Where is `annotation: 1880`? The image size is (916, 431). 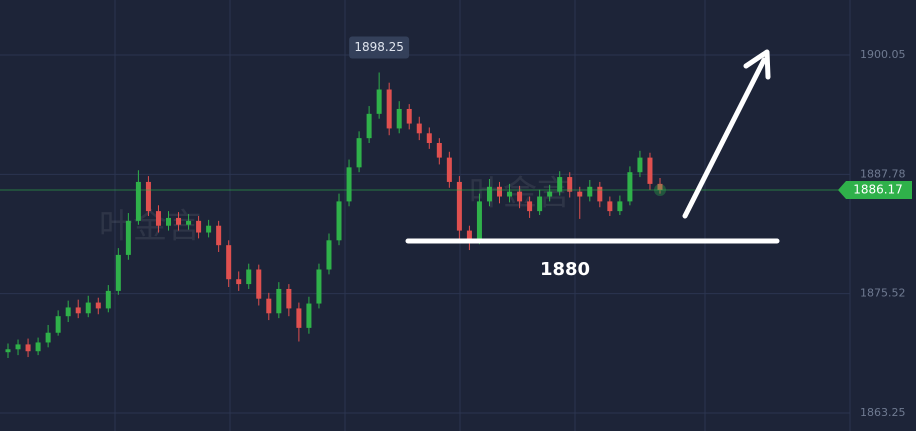
annotation: 1880 is located at coordinates (565, 269).